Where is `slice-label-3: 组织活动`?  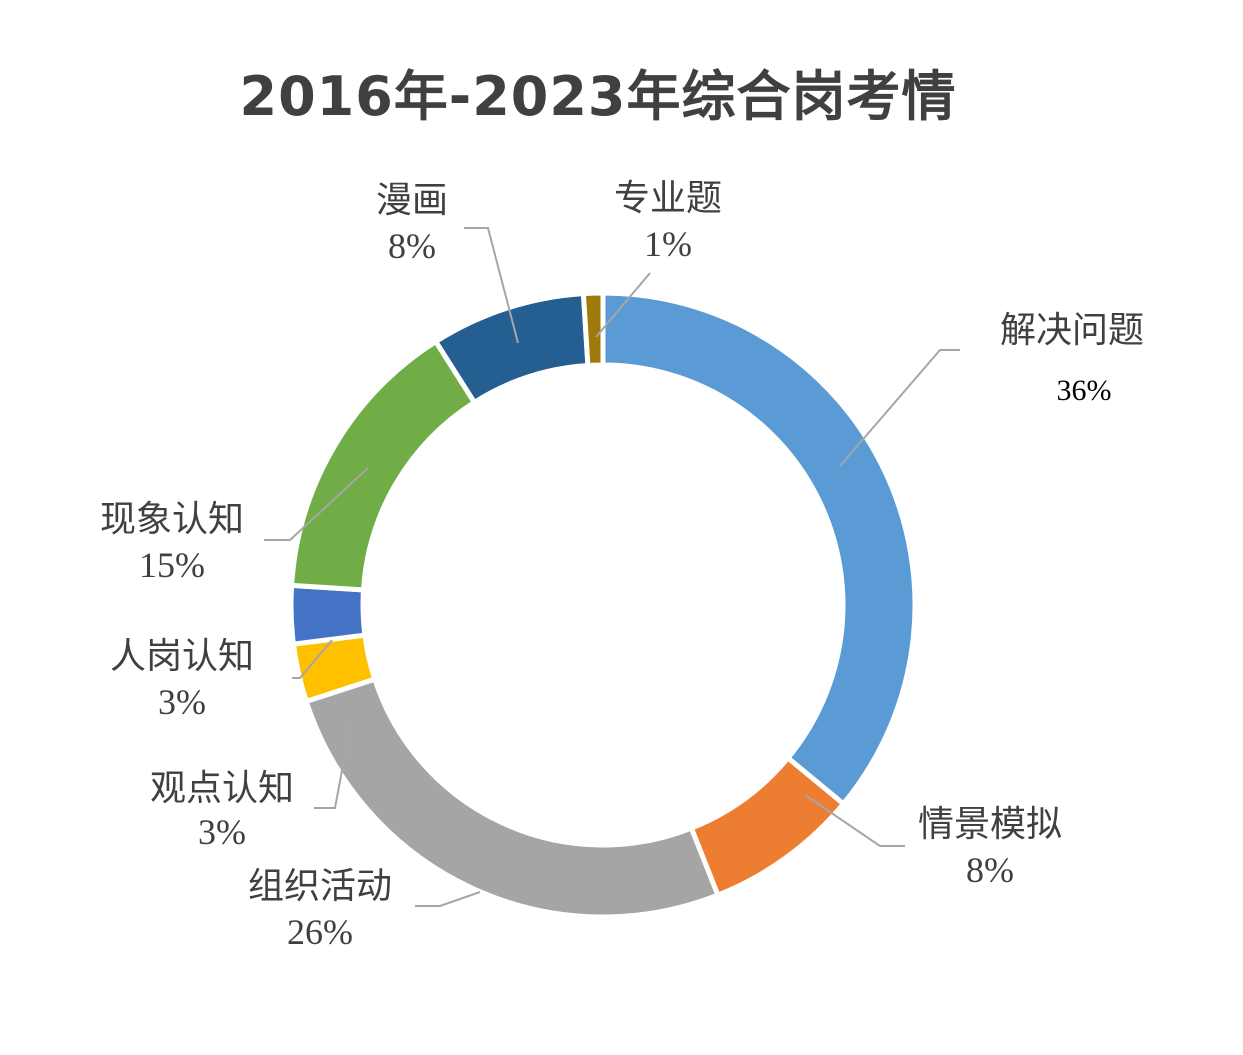 slice-label-3: 组织活动 is located at coordinates (320, 886).